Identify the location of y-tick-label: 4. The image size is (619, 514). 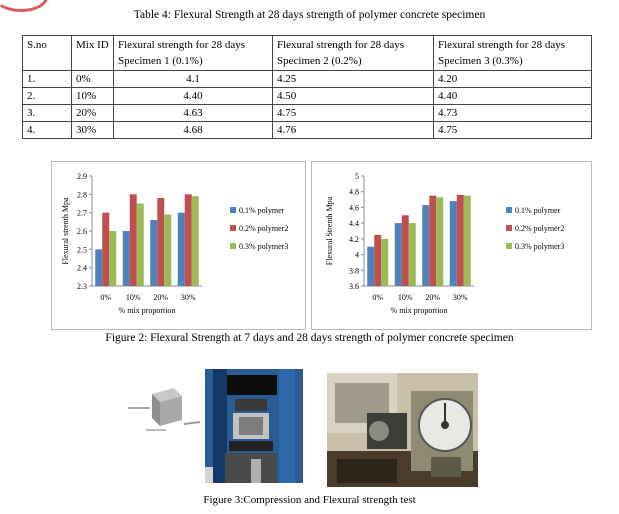
(357, 255).